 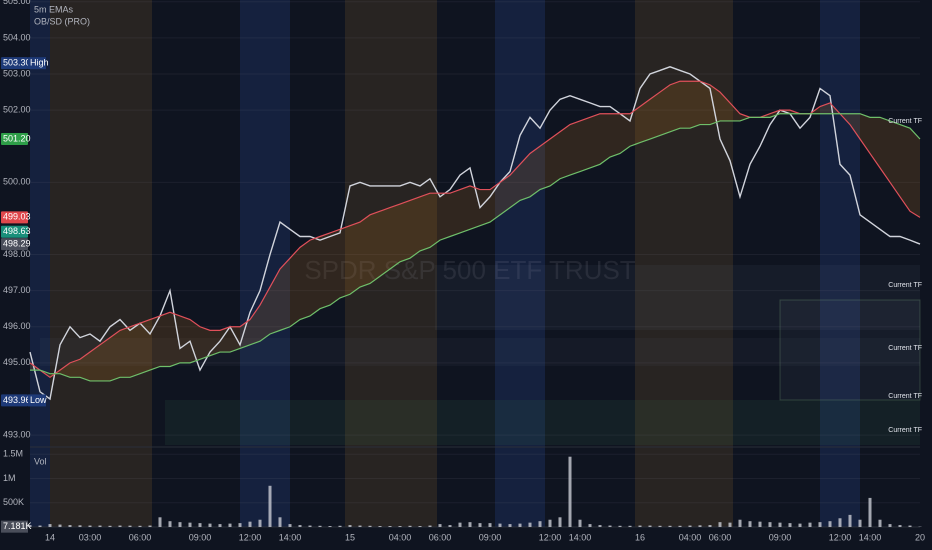 What do you see at coordinates (37, 400) in the screenshot?
I see `level-tag` at bounding box center [37, 400].